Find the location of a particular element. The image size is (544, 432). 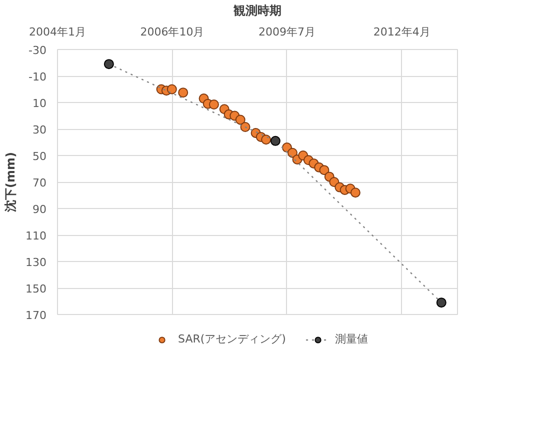

y-tick-label: -30 is located at coordinates (37, 50).